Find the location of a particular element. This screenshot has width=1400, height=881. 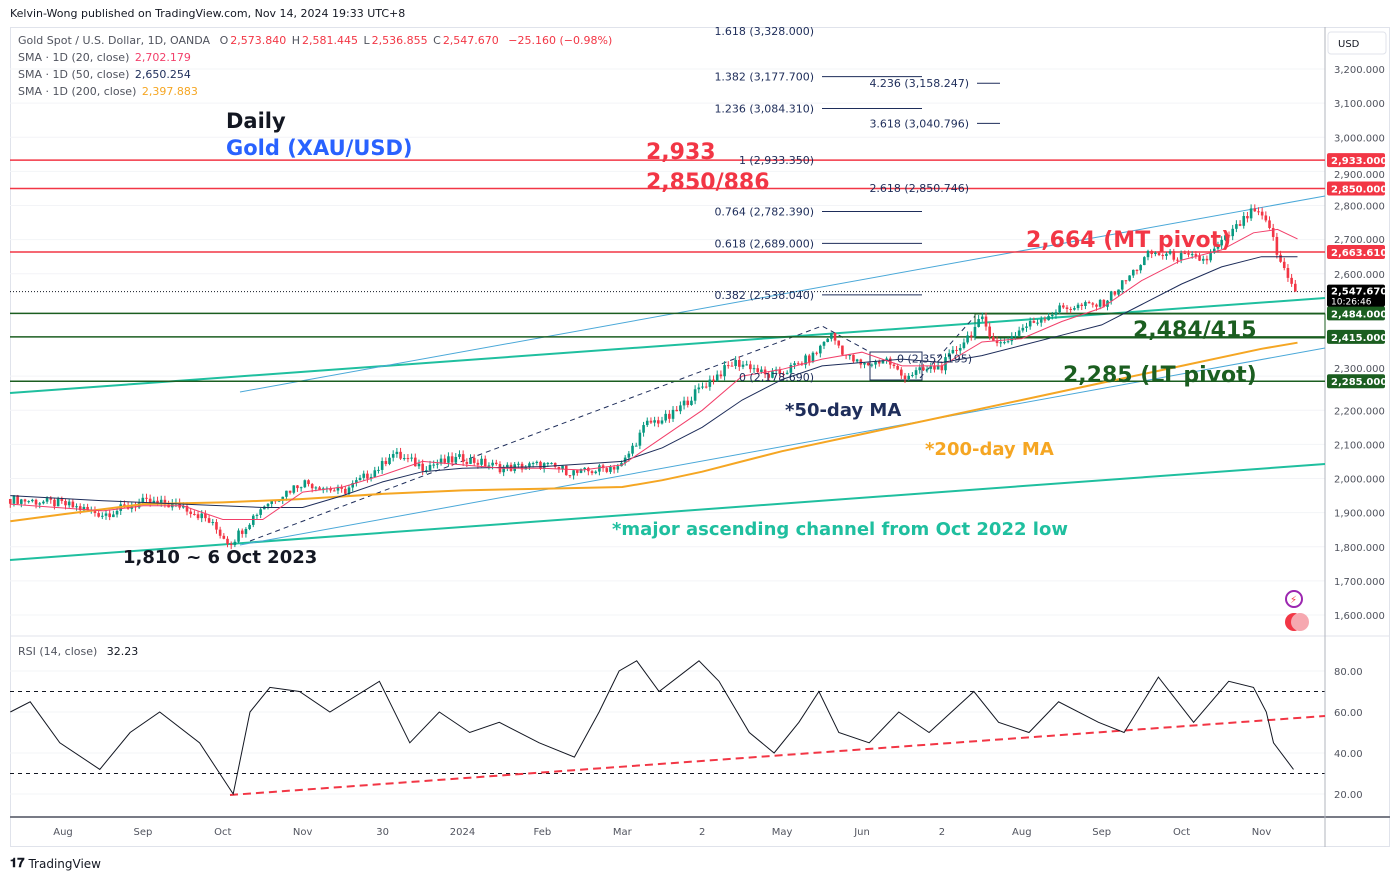

price-tick-label: 1,600.000 is located at coordinates (1359, 616).